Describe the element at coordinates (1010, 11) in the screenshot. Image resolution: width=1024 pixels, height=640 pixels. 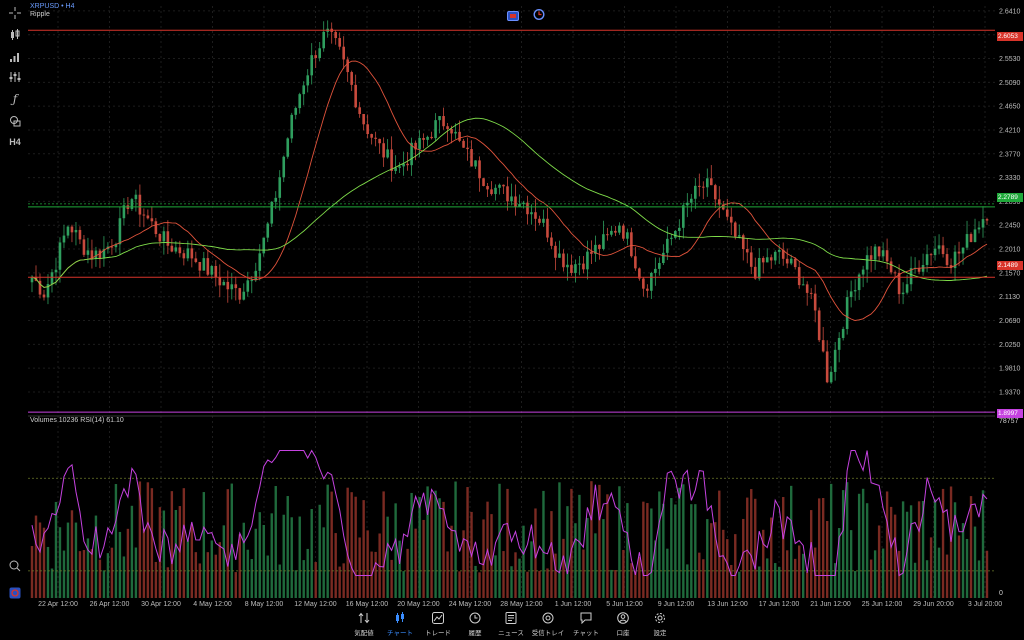
I see `price-tick: 2.6410` at that location.